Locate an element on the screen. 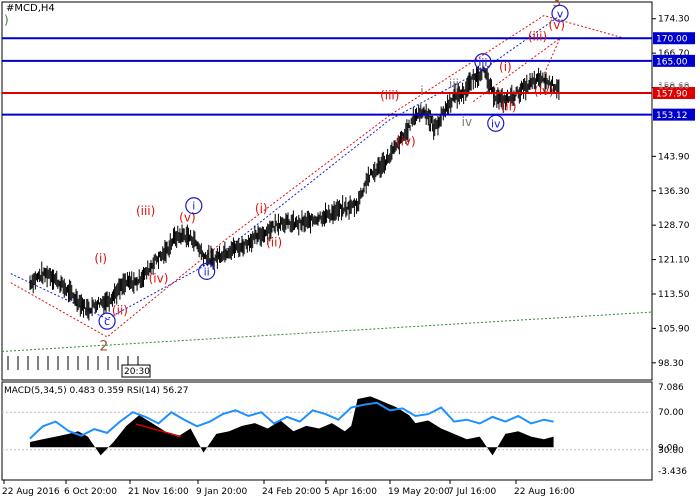  chart-symbol-title: #MCD,H4 is located at coordinates (30, 8).